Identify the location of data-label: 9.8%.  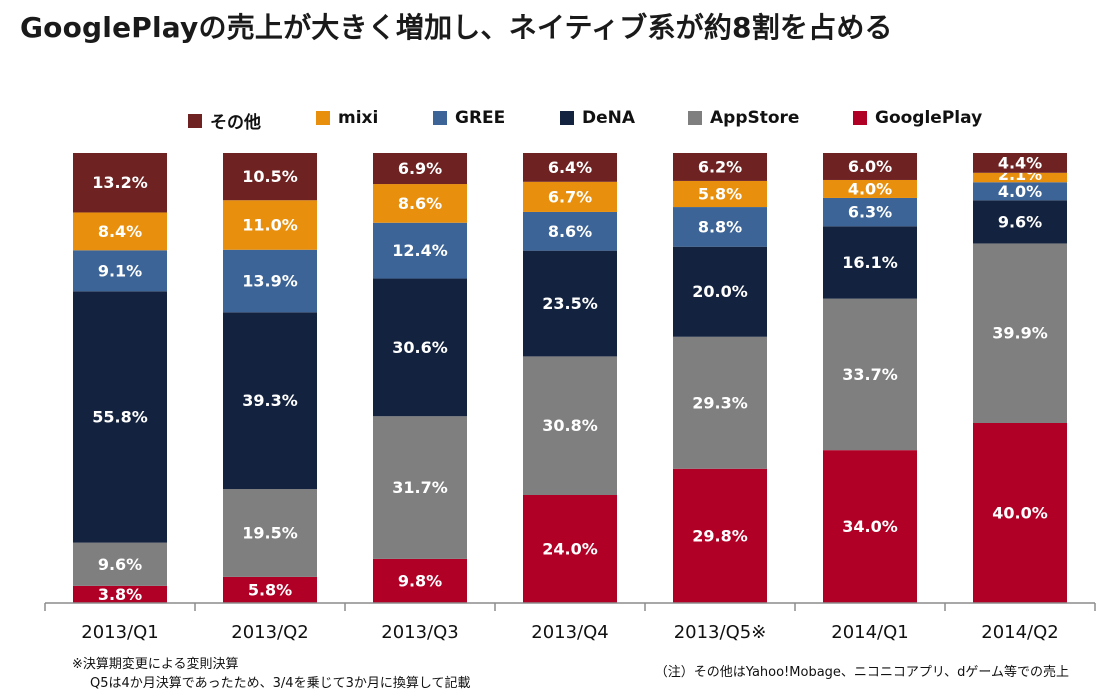
(420, 580).